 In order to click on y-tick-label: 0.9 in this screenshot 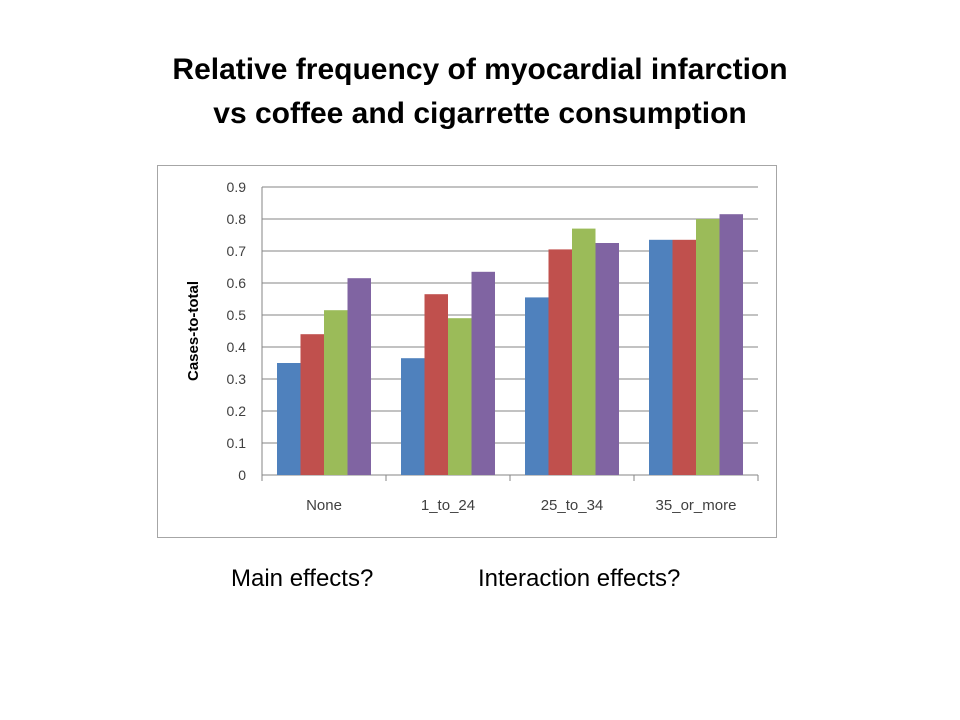, I will do `click(237, 187)`.